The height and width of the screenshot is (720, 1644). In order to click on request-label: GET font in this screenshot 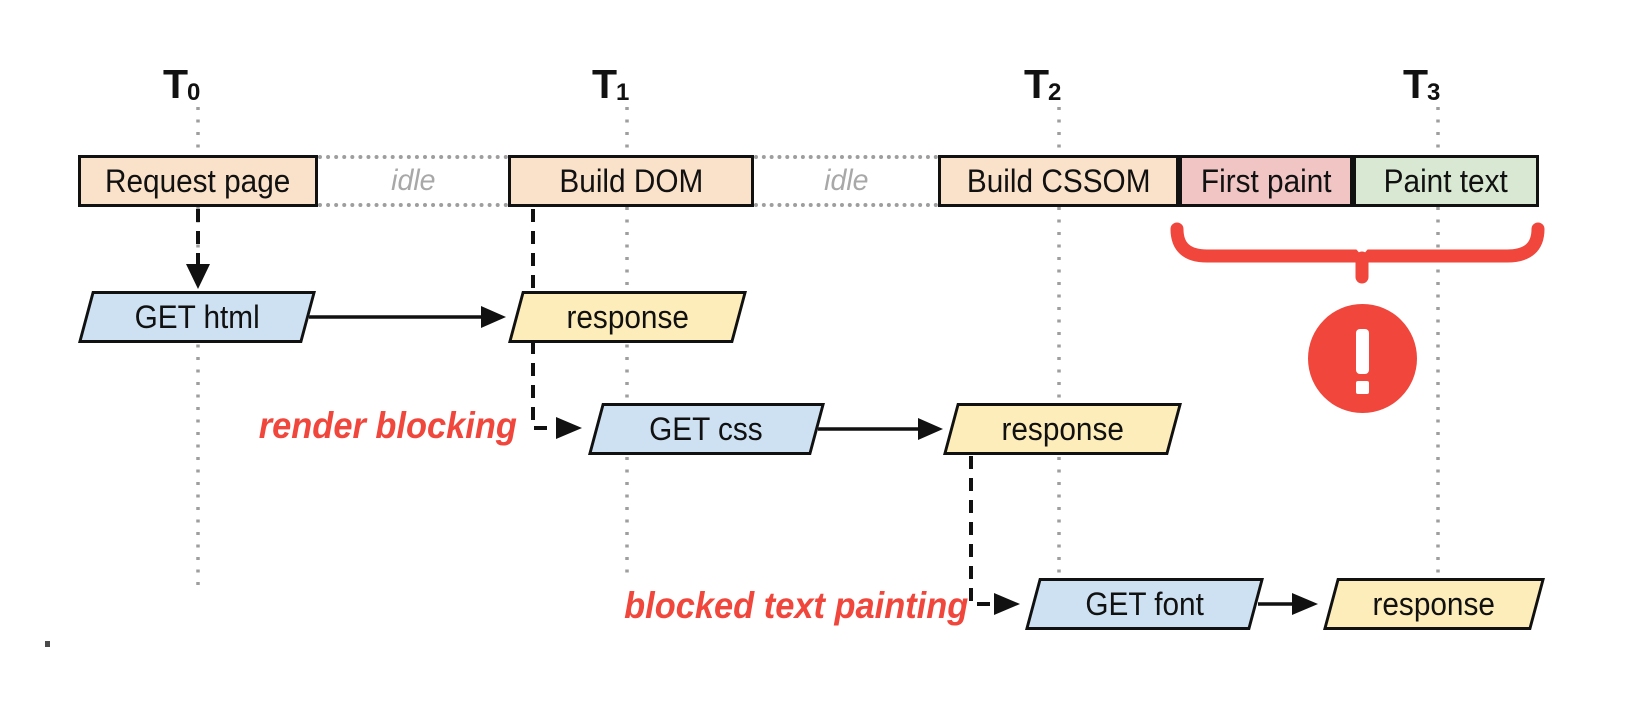, I will do `click(1144, 603)`.